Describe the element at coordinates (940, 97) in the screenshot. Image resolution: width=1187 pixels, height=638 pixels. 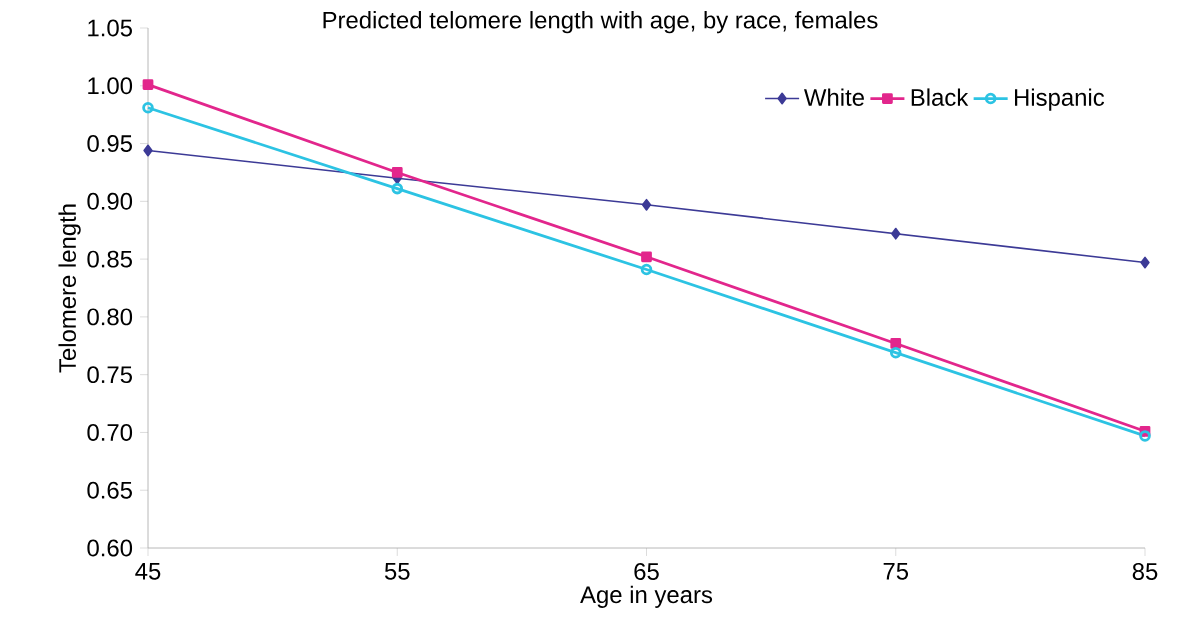
I see `legend-label: Black` at that location.